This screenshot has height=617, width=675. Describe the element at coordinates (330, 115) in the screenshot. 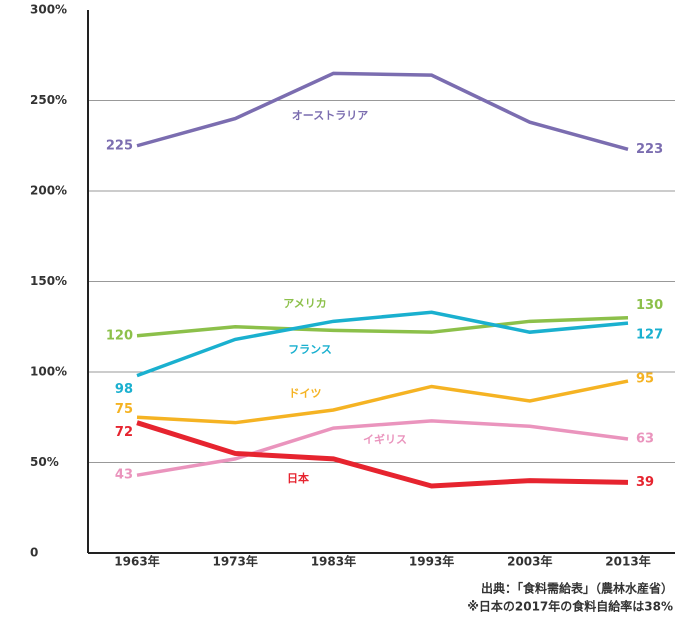

I see `series-label: オーストラリア` at that location.